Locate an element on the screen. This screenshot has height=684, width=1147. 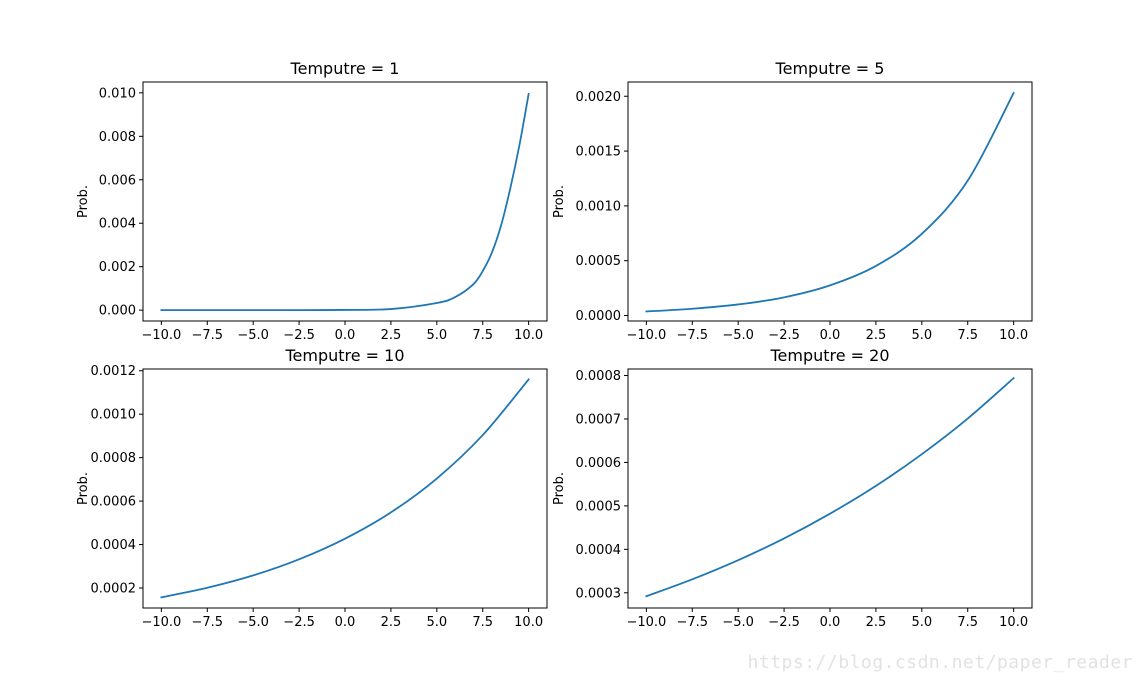
y-tick-label: 0.0012 is located at coordinates (114, 371).